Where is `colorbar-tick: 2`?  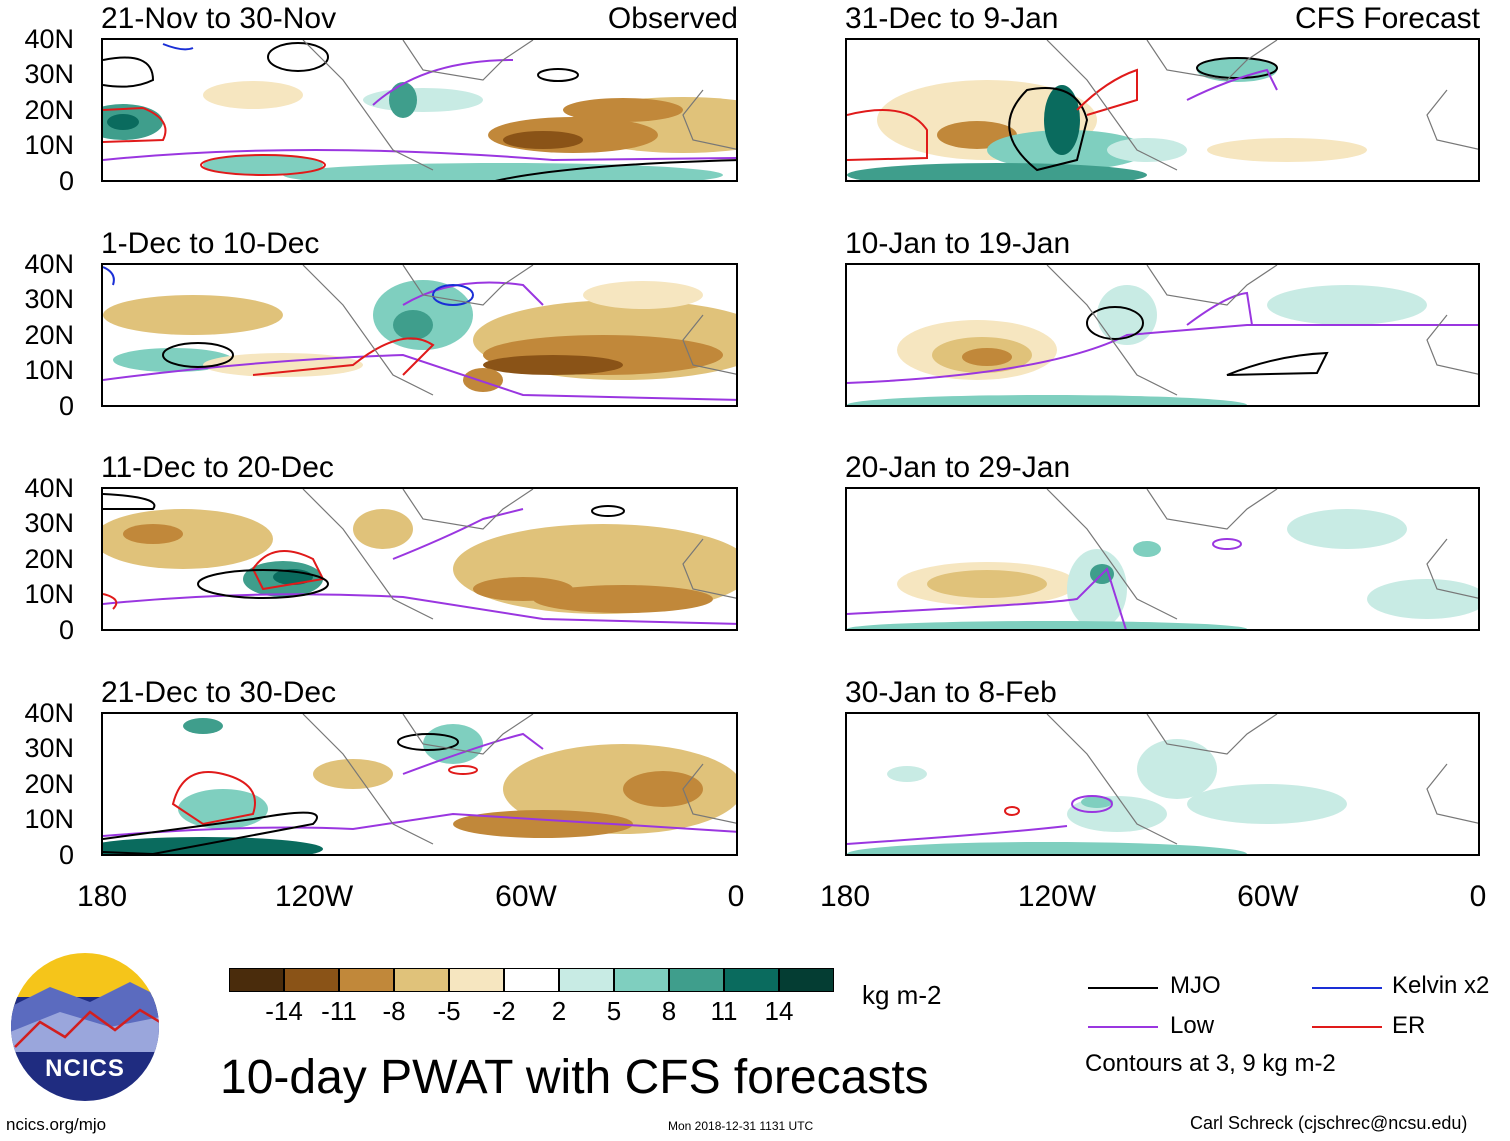 colorbar-tick: 2 is located at coordinates (559, 1011).